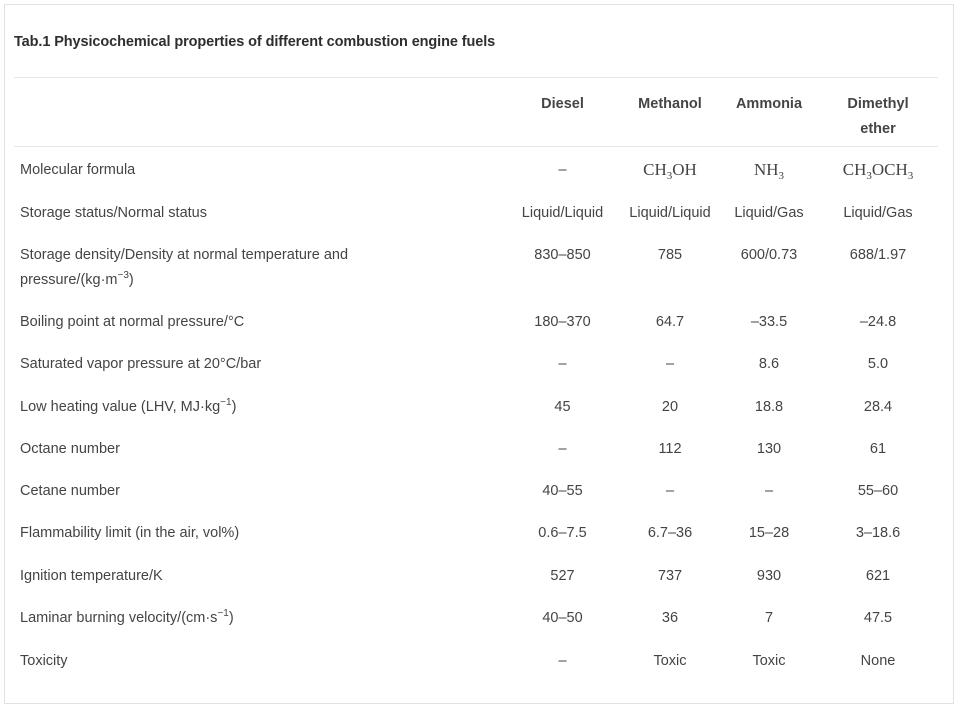  I want to click on table-cell: 600/0.73, so click(769, 255).